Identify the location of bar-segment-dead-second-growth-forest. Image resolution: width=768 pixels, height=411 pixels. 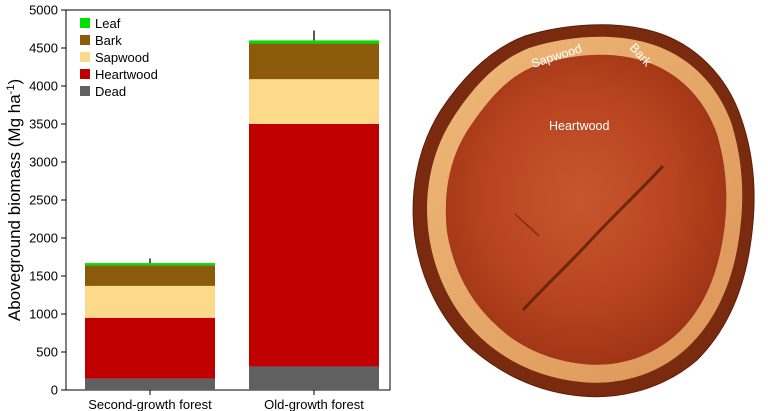
(150, 384).